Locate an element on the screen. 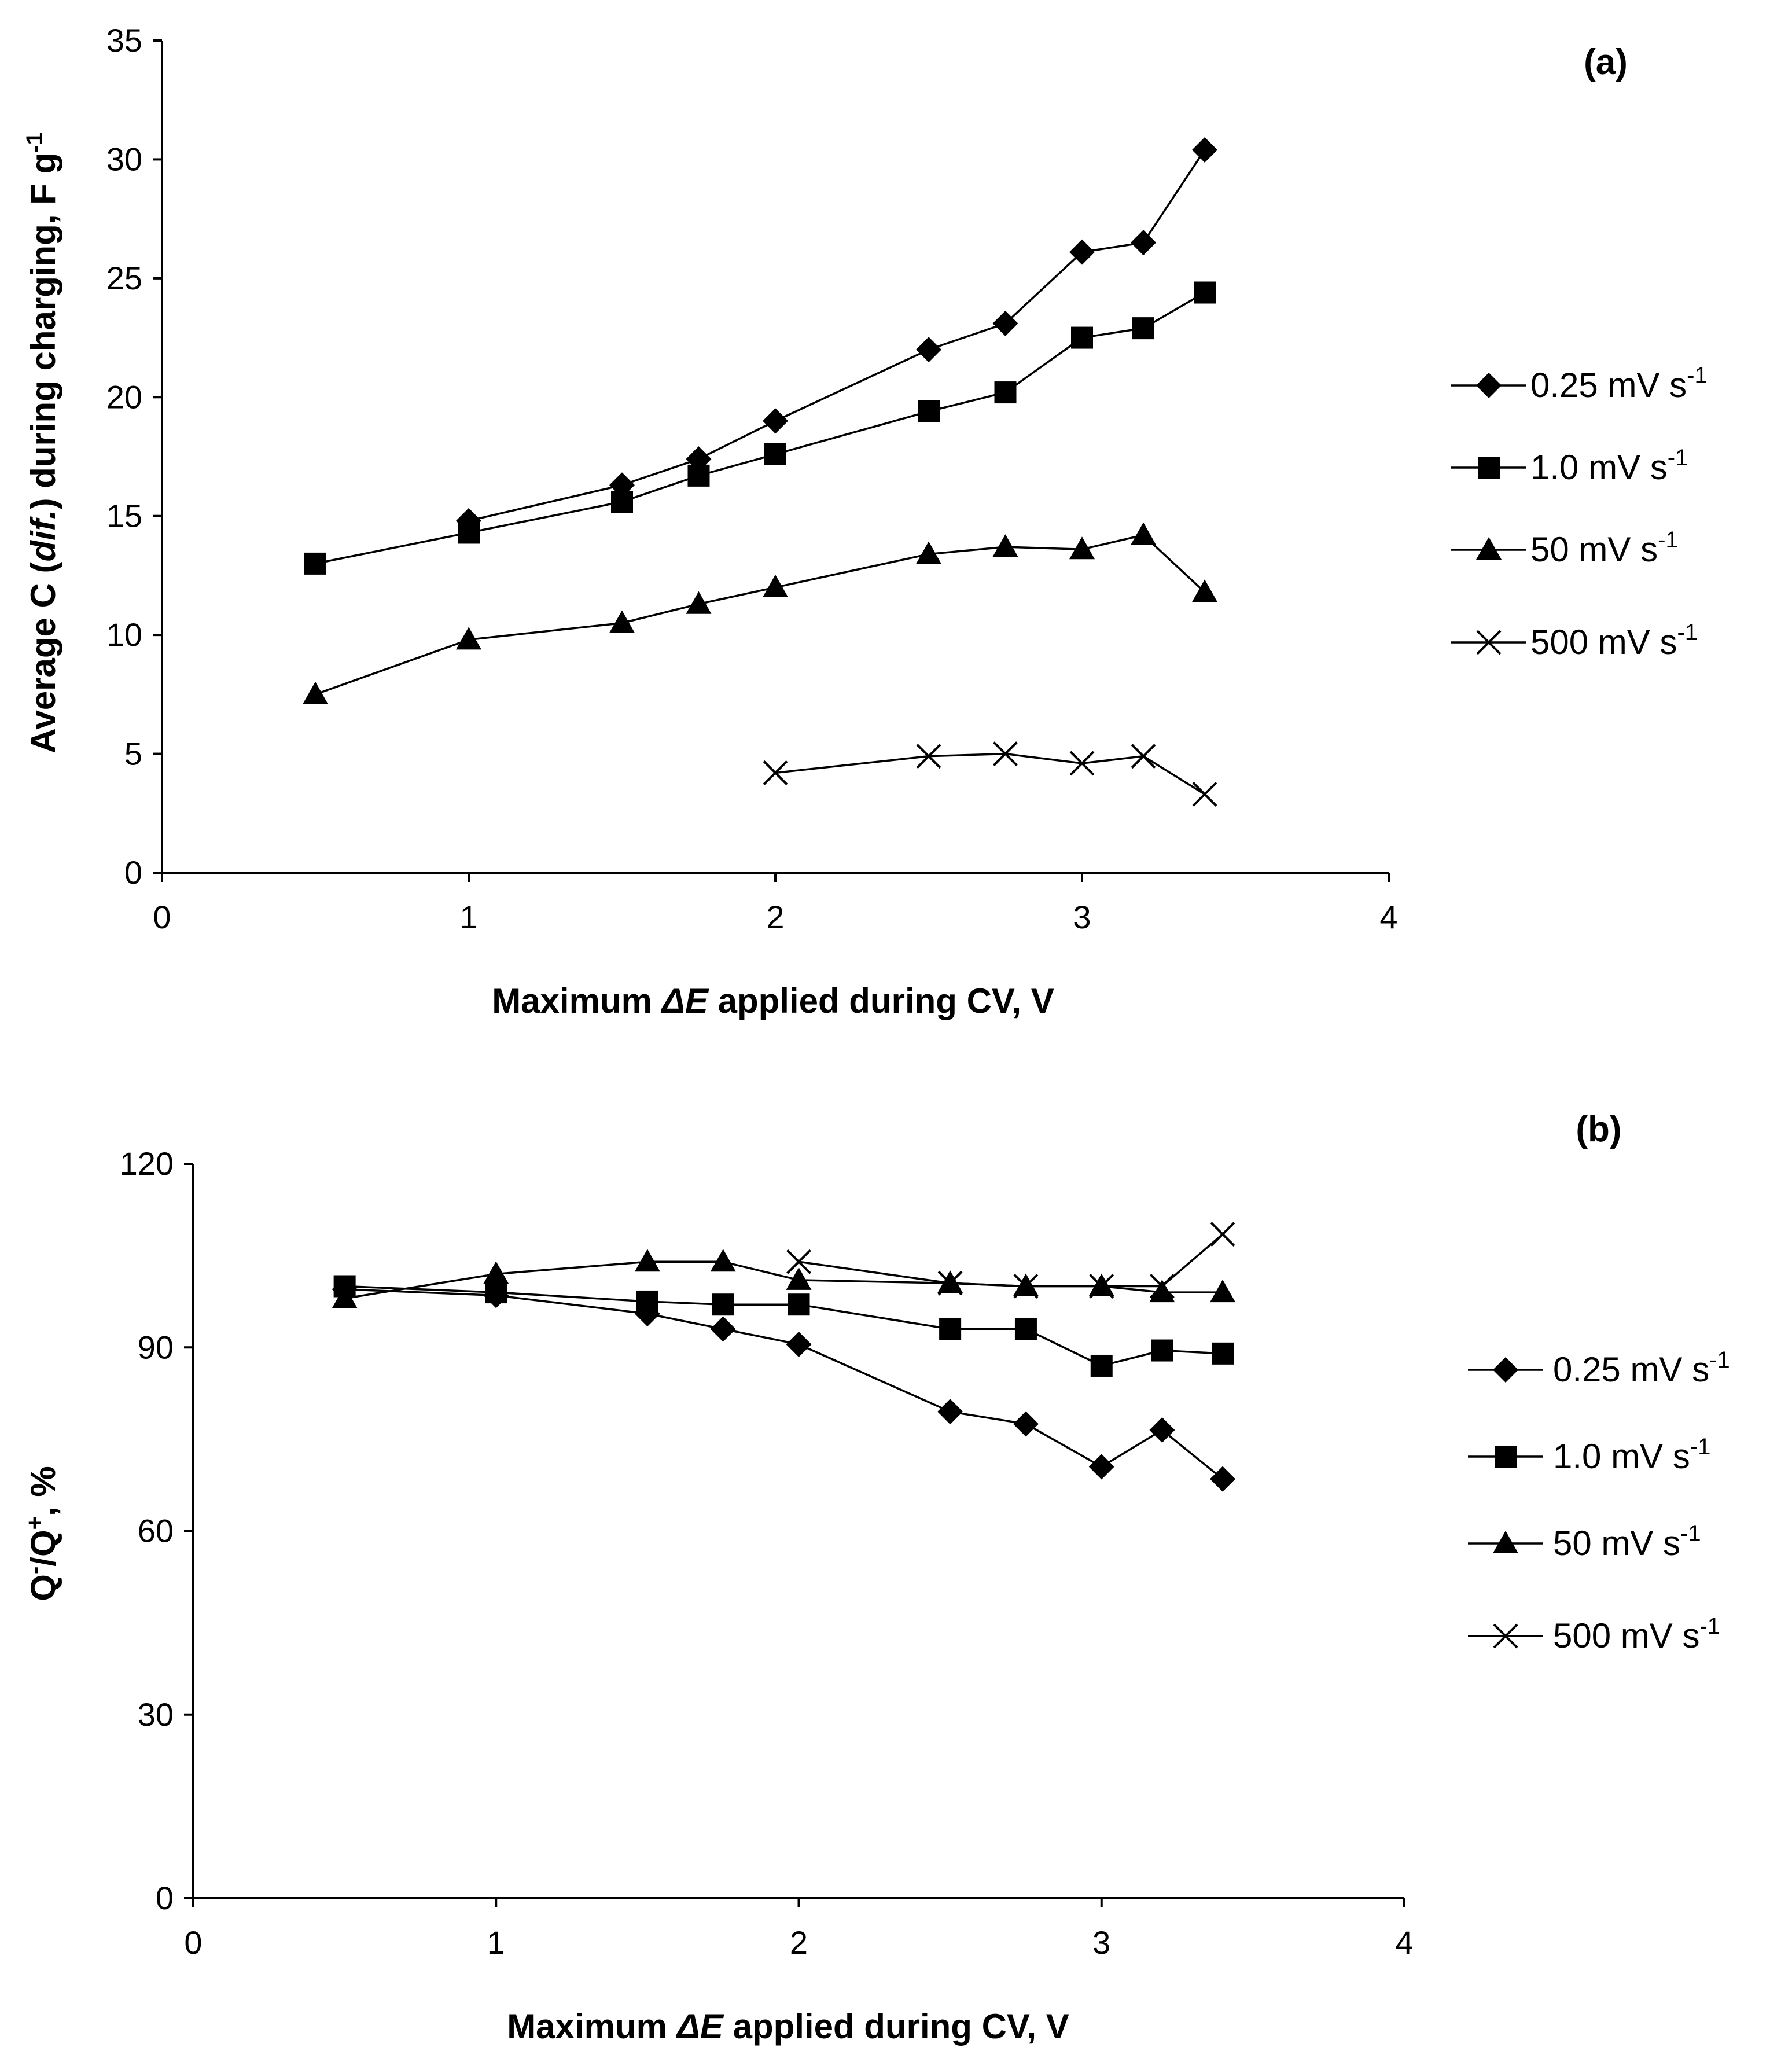 Image resolution: width=1792 pixels, height=2051 pixels. y-tick-label: 15 is located at coordinates (124, 516).